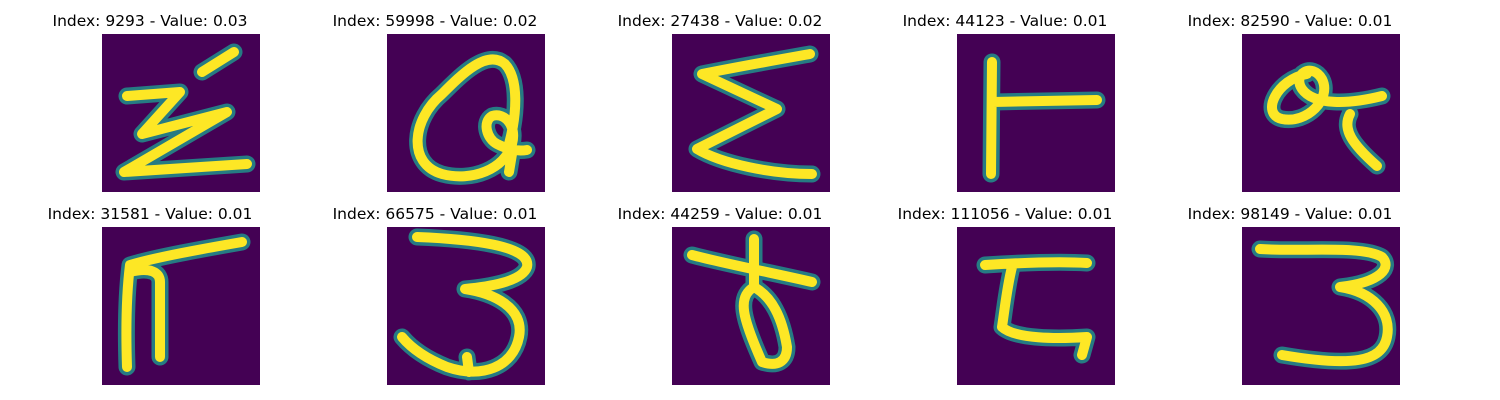 This screenshot has width=1500, height=400. What do you see at coordinates (1290, 21) in the screenshot?
I see `sample-title: Index: 82590 - Value: 0.01` at bounding box center [1290, 21].